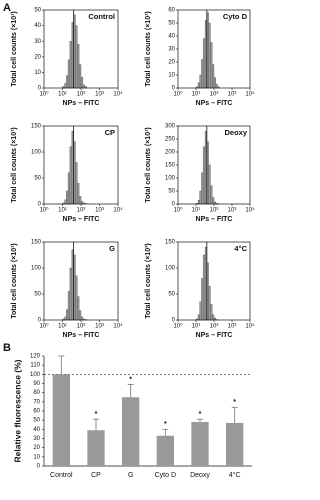  I want to click on chart-title: Cyto D, so click(235, 16).